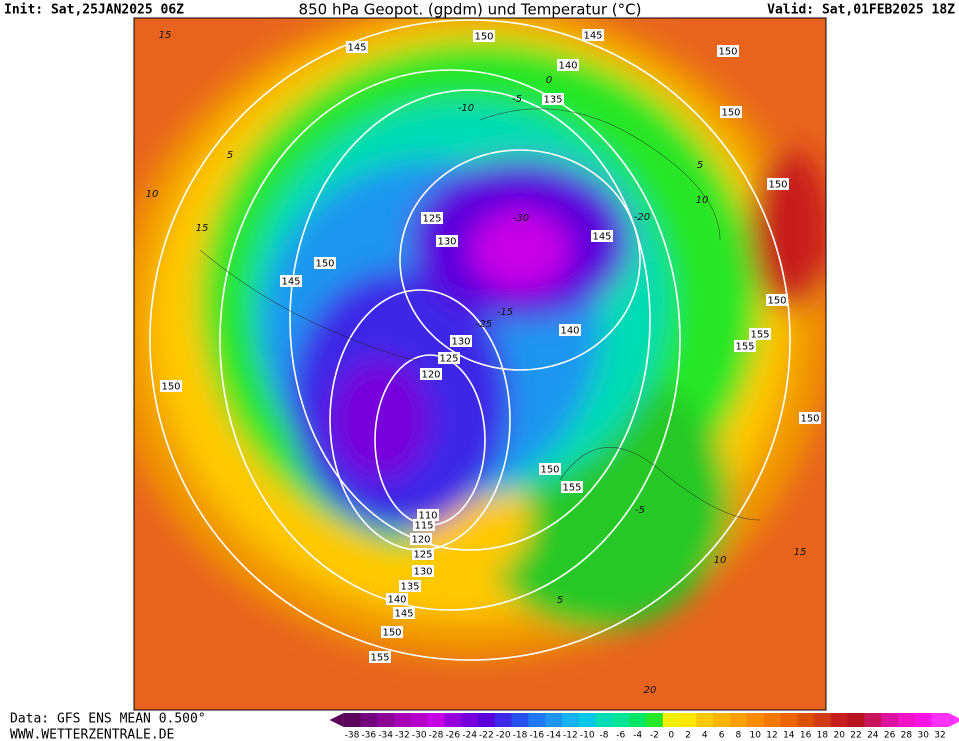 The image size is (959, 741). What do you see at coordinates (521, 218) in the screenshot?
I see `temperature-label: -30` at bounding box center [521, 218].